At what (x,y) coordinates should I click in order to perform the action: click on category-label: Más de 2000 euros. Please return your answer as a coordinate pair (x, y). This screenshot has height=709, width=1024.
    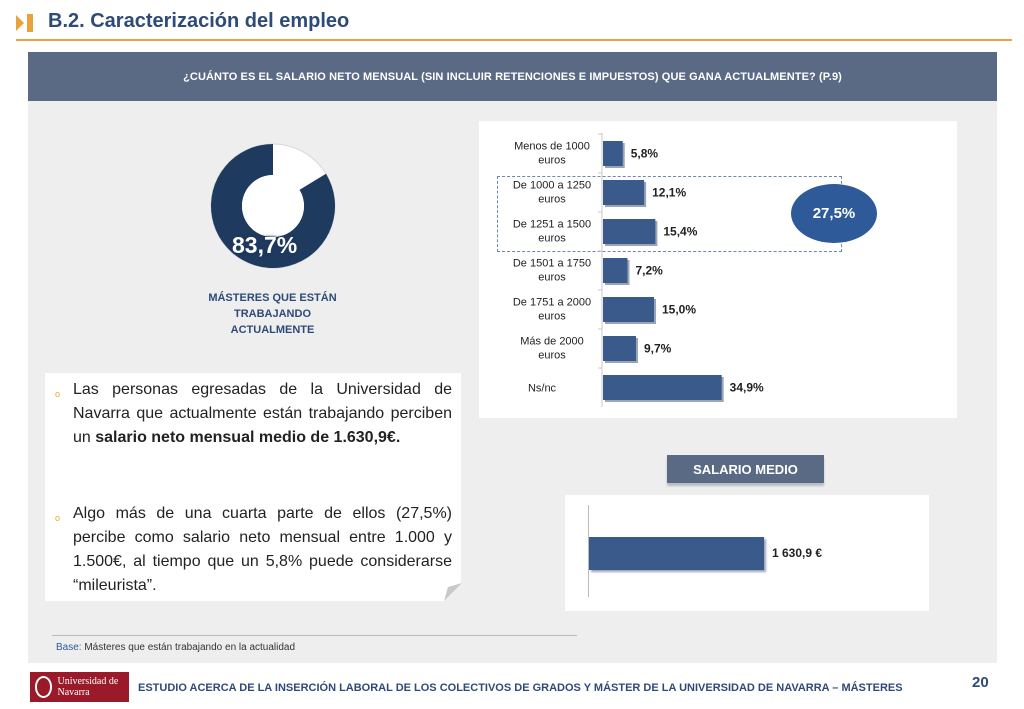
    Looking at the image, I should click on (552, 349).